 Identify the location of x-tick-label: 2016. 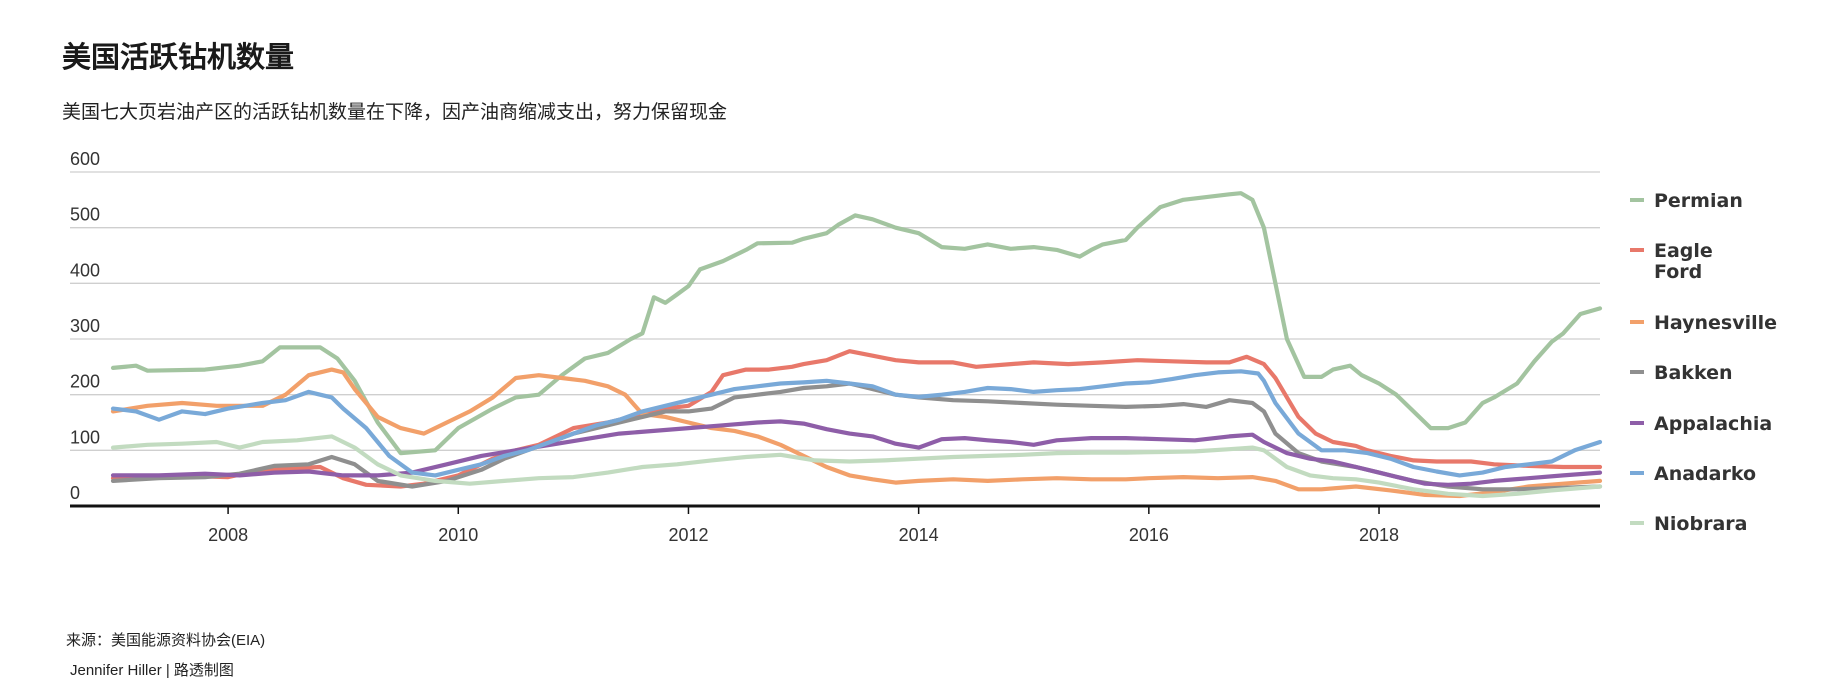
(1149, 535).